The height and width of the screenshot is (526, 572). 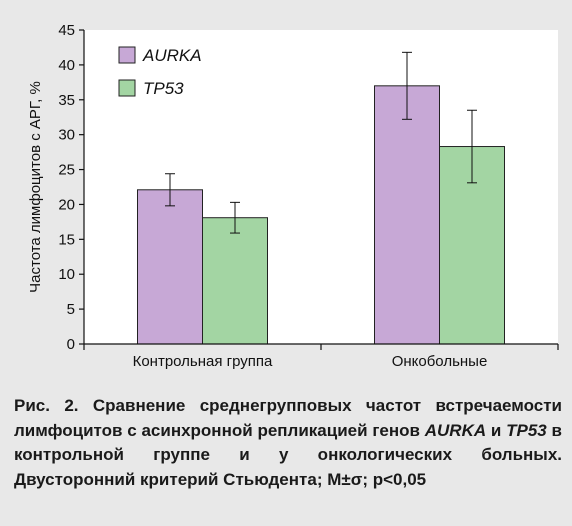 I want to click on caption-gene-tp53: TP53, so click(x=526, y=430).